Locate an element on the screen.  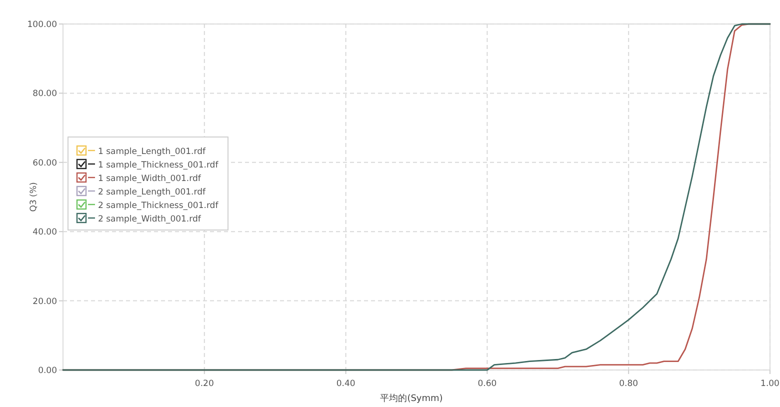
legend-label: 1 sample_Width_001.rdf is located at coordinates (150, 179).